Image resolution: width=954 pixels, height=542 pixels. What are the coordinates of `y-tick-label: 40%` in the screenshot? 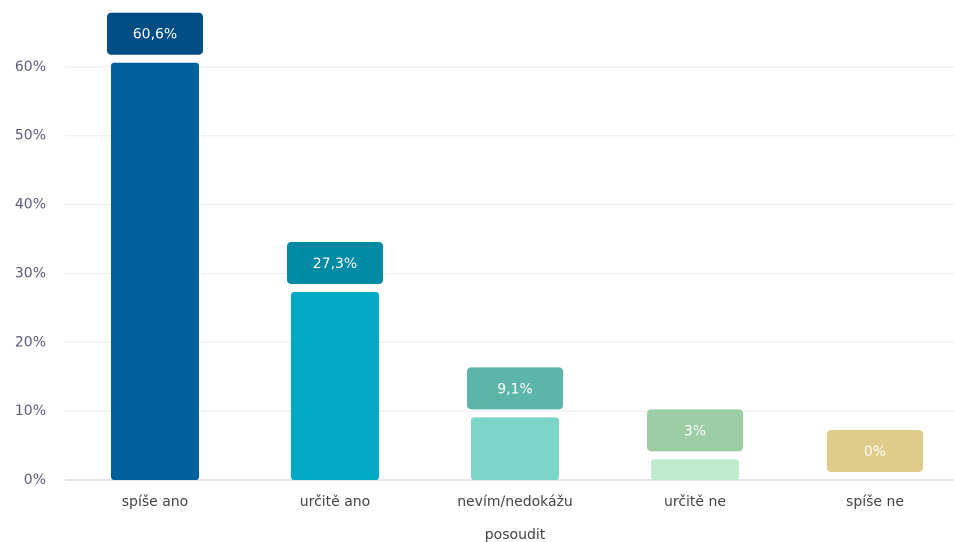 It's located at (30, 205).